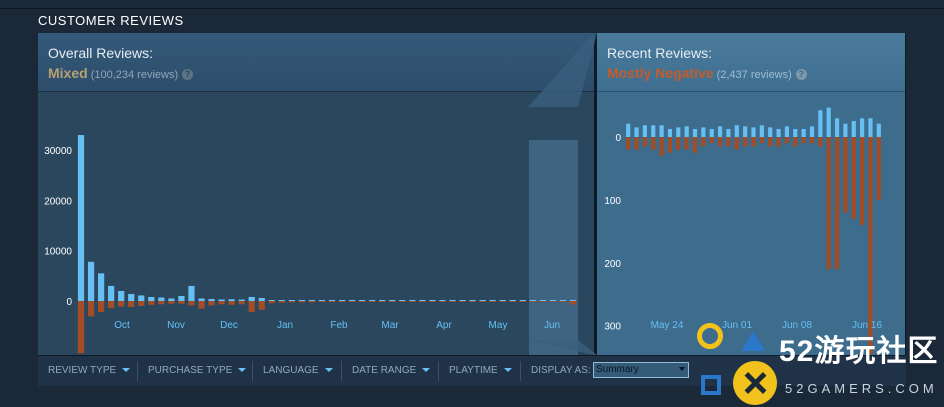 The width and height of the screenshot is (944, 407). Describe the element at coordinates (229, 325) in the screenshot. I see `x-tick-label: Dec` at that location.